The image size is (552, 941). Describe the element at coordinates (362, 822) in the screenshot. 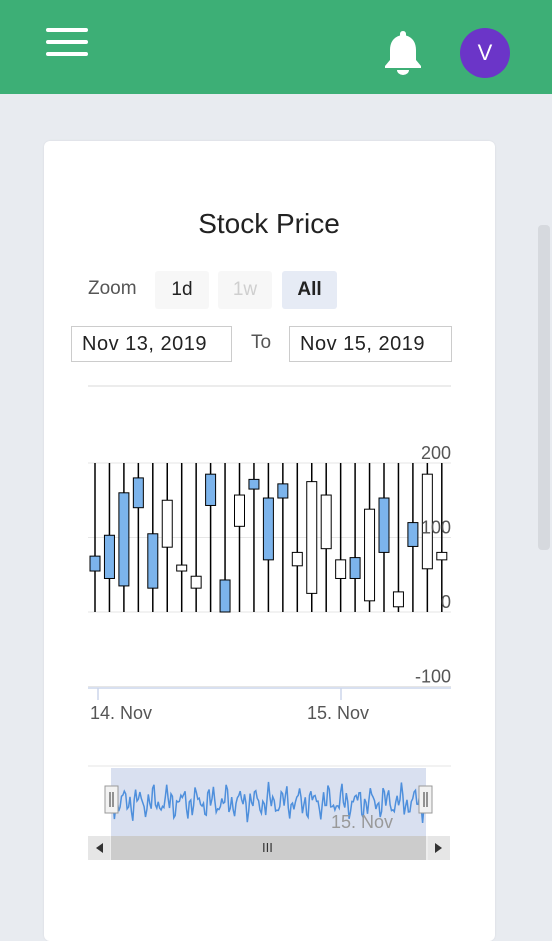

I see `navigator-x-label: 15. Nov` at that location.